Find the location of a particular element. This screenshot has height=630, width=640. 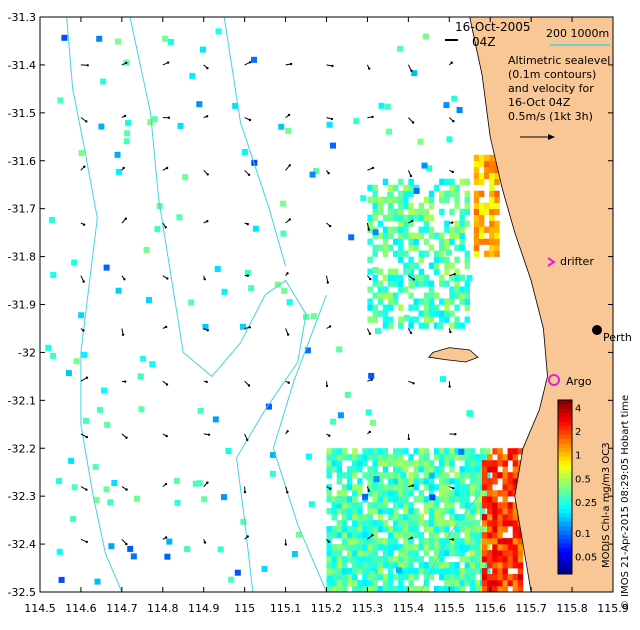

y-tick-label: -32.4 is located at coordinates (22, 544).